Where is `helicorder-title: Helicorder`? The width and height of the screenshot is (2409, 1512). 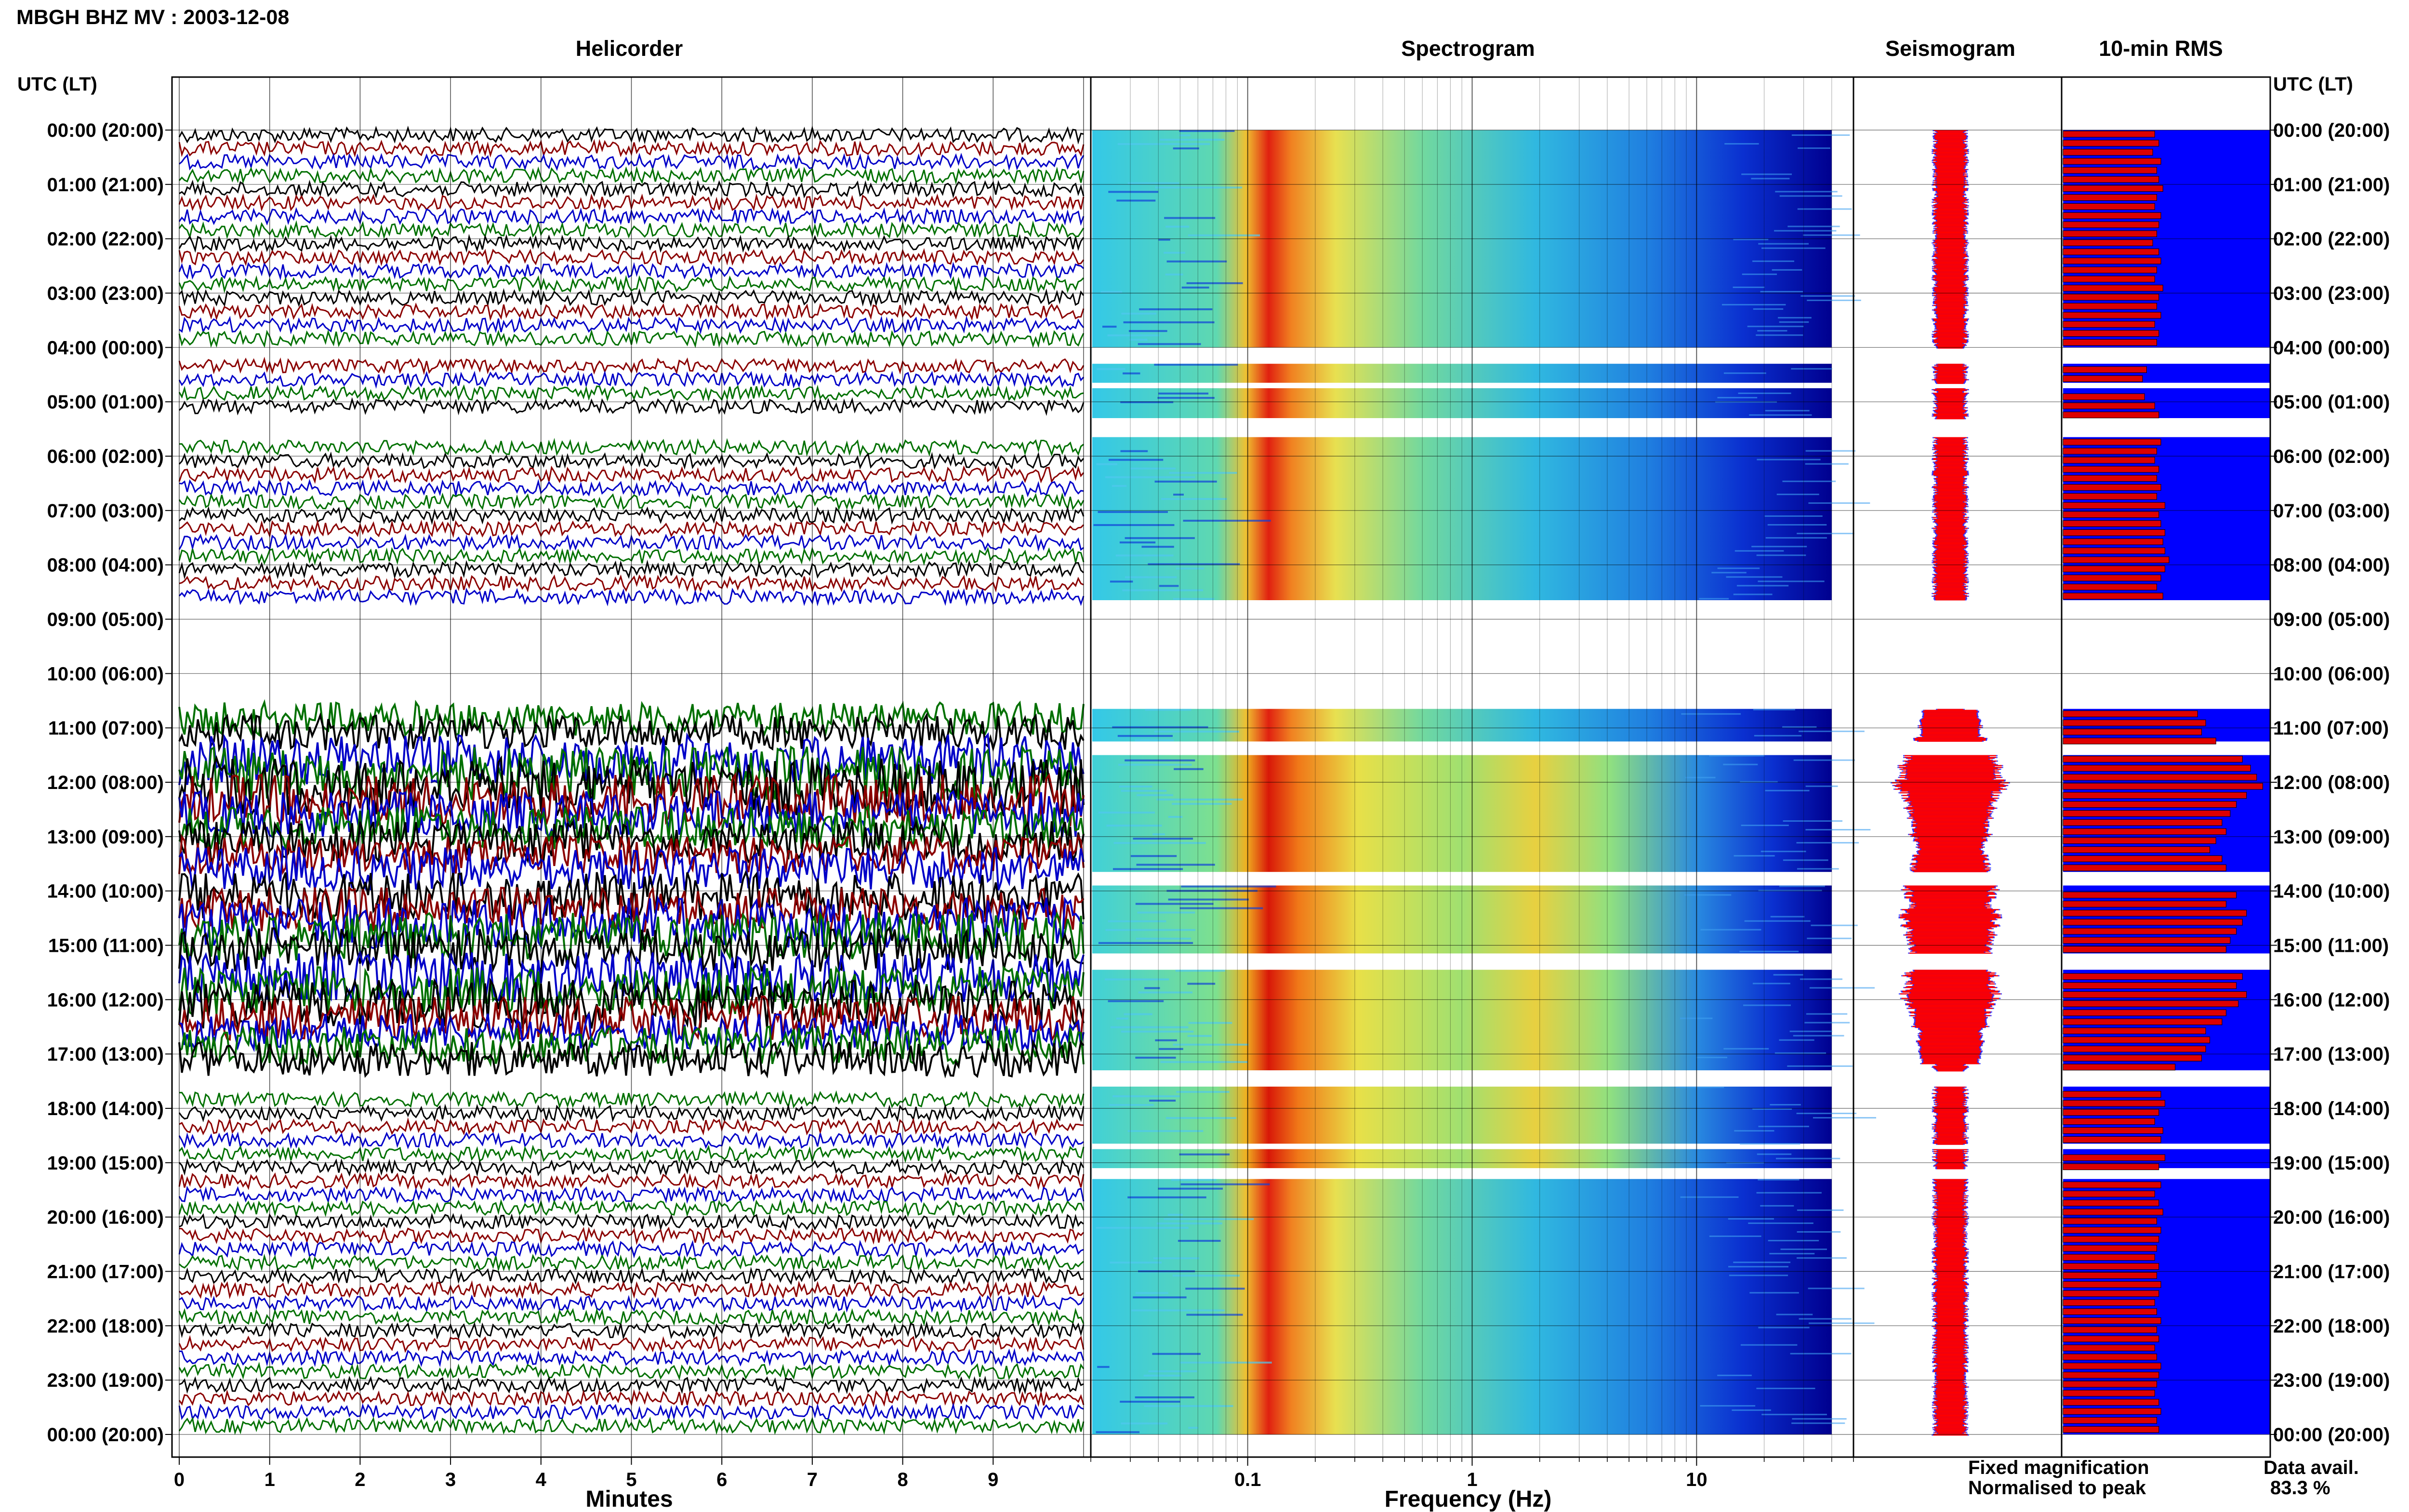 helicorder-title: Helicorder is located at coordinates (629, 48).